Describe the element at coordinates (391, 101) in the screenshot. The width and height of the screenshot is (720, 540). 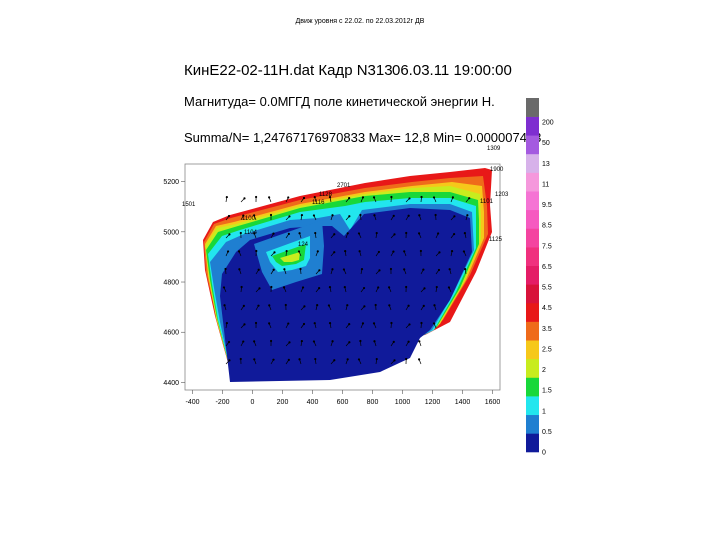
I see `field-name-label: ГГД поле кинетической энергии Н.` at that location.